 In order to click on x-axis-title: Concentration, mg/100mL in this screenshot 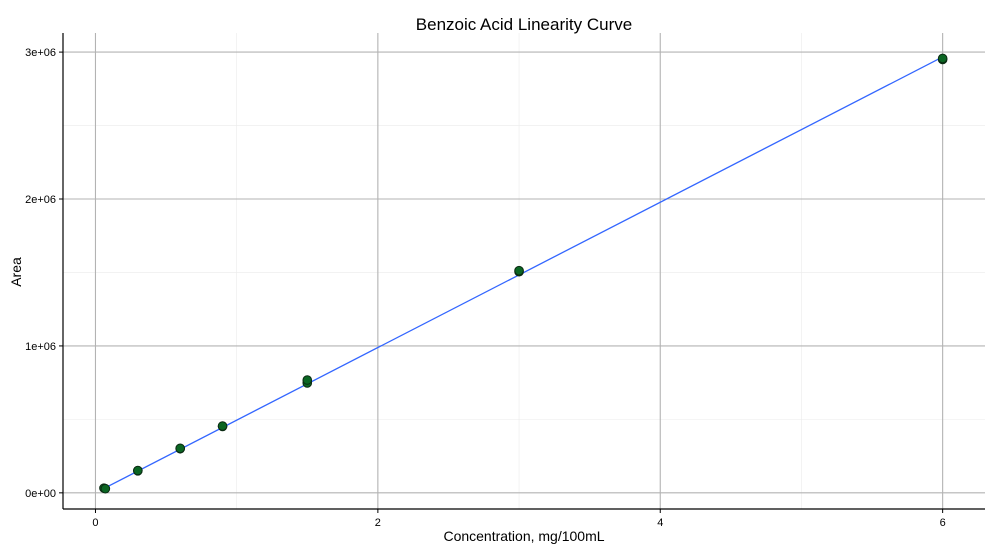, I will do `click(523, 536)`.